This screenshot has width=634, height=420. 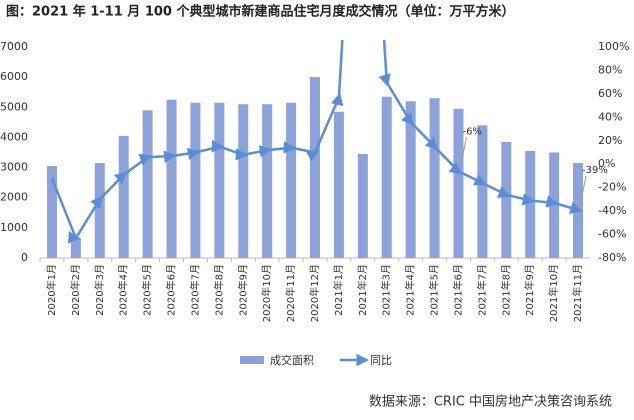 What do you see at coordinates (457, 290) in the screenshot?
I see `x-tick-label: 2021年6月` at bounding box center [457, 290].